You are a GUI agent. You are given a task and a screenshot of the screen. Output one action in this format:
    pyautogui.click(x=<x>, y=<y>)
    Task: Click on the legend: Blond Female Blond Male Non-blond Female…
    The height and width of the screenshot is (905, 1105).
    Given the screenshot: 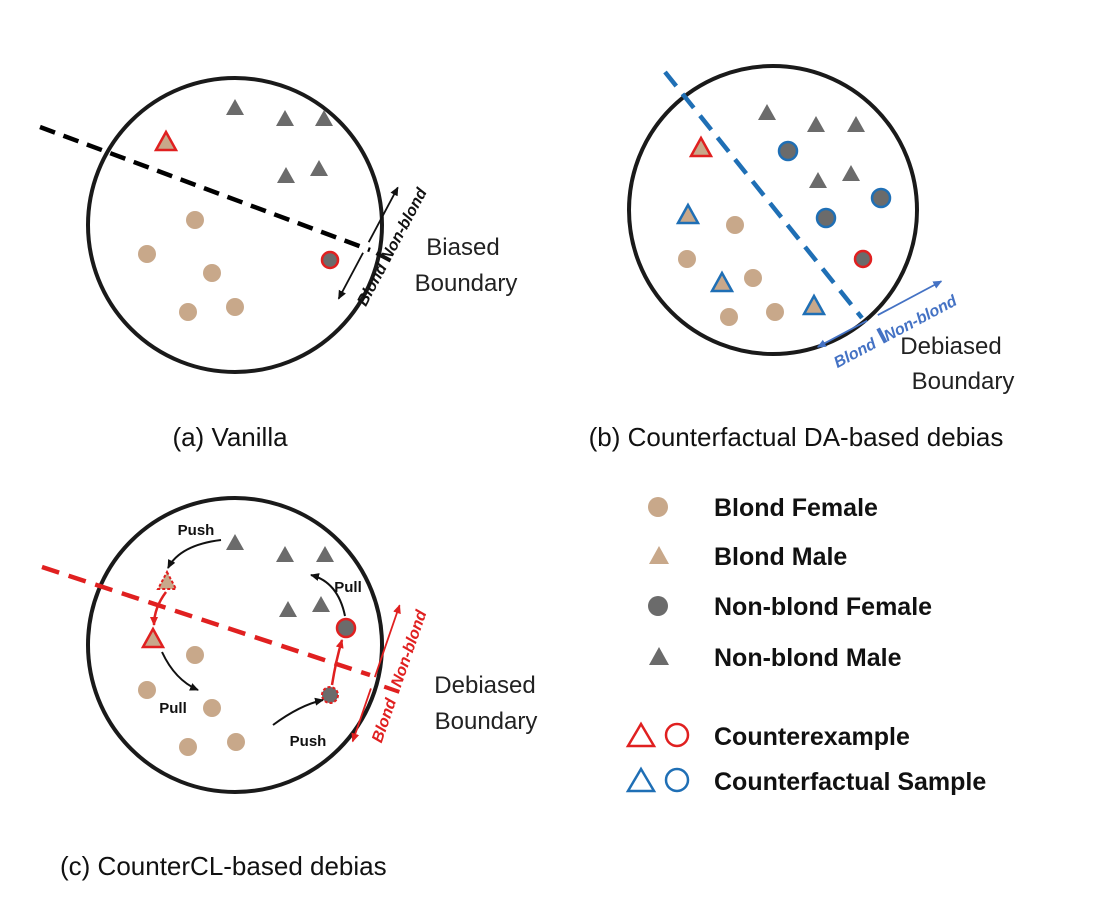 What is the action you would take?
    pyautogui.click(x=805, y=645)
    